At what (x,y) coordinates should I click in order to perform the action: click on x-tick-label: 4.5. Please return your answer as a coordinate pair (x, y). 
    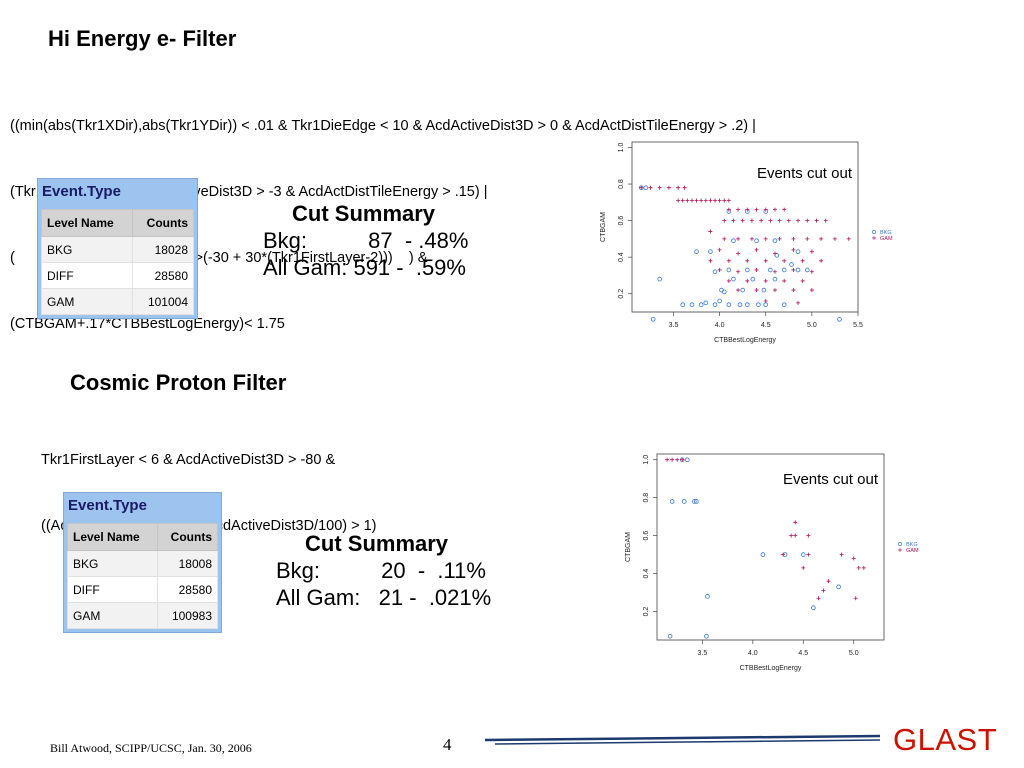
    Looking at the image, I should click on (766, 325).